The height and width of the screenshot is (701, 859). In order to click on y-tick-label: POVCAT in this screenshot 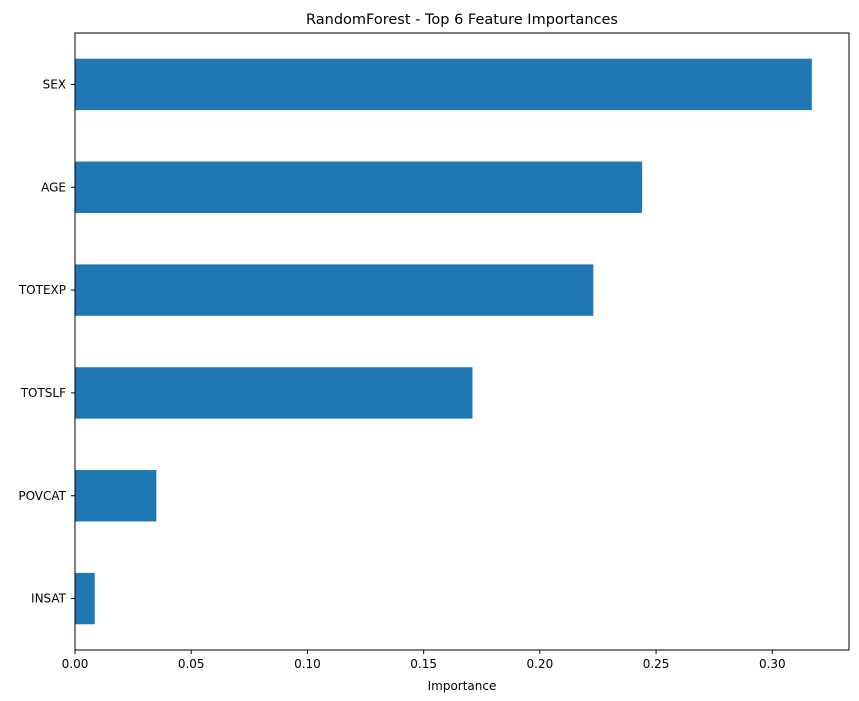, I will do `click(42, 496)`.